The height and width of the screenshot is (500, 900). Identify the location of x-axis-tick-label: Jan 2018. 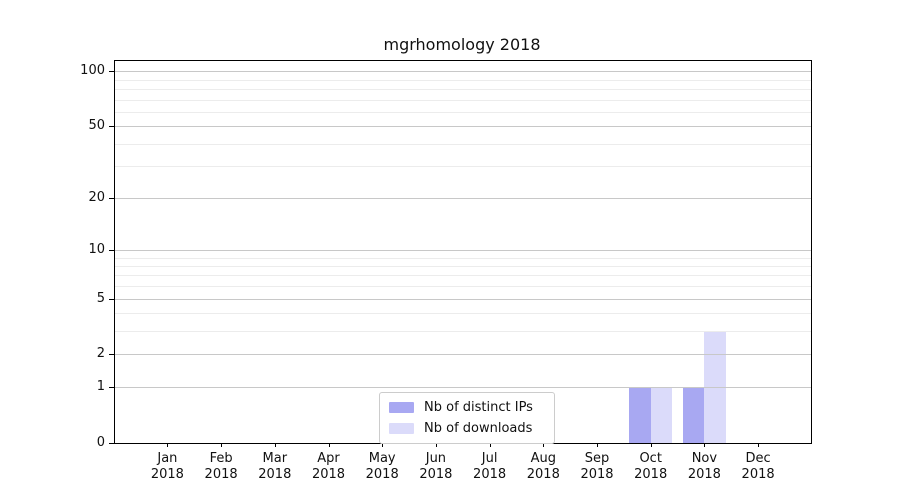
(167, 466).